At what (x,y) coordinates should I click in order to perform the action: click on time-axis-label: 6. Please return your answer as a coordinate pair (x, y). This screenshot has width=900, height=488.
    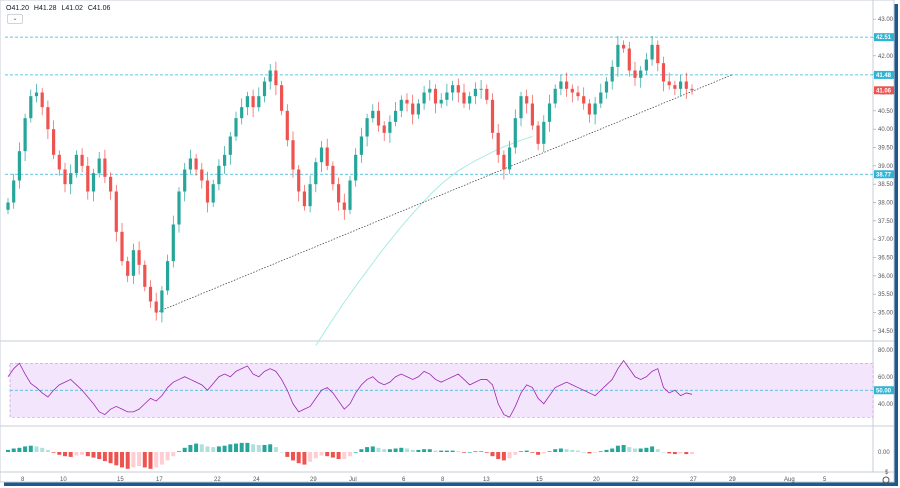
    Looking at the image, I should click on (404, 480).